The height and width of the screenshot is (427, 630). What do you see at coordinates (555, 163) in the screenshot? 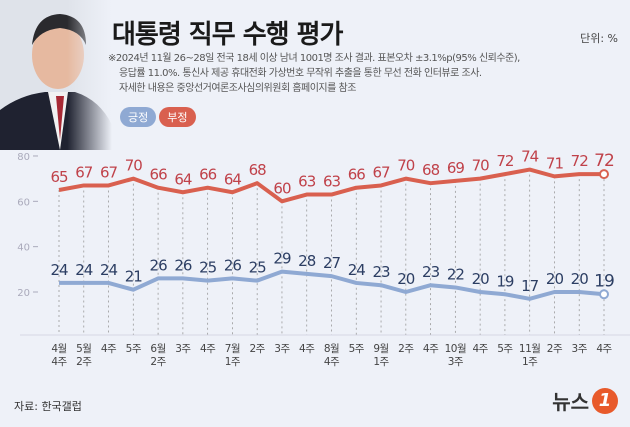
I see `data-label: 71` at bounding box center [555, 163].